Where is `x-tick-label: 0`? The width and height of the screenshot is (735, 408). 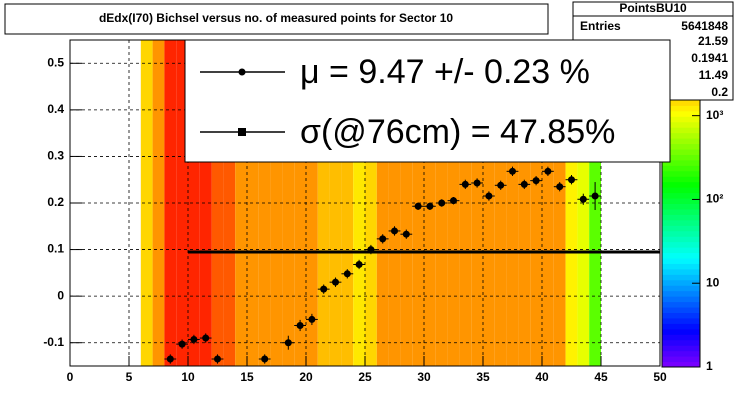 x-tick-label: 0 is located at coordinates (70, 377).